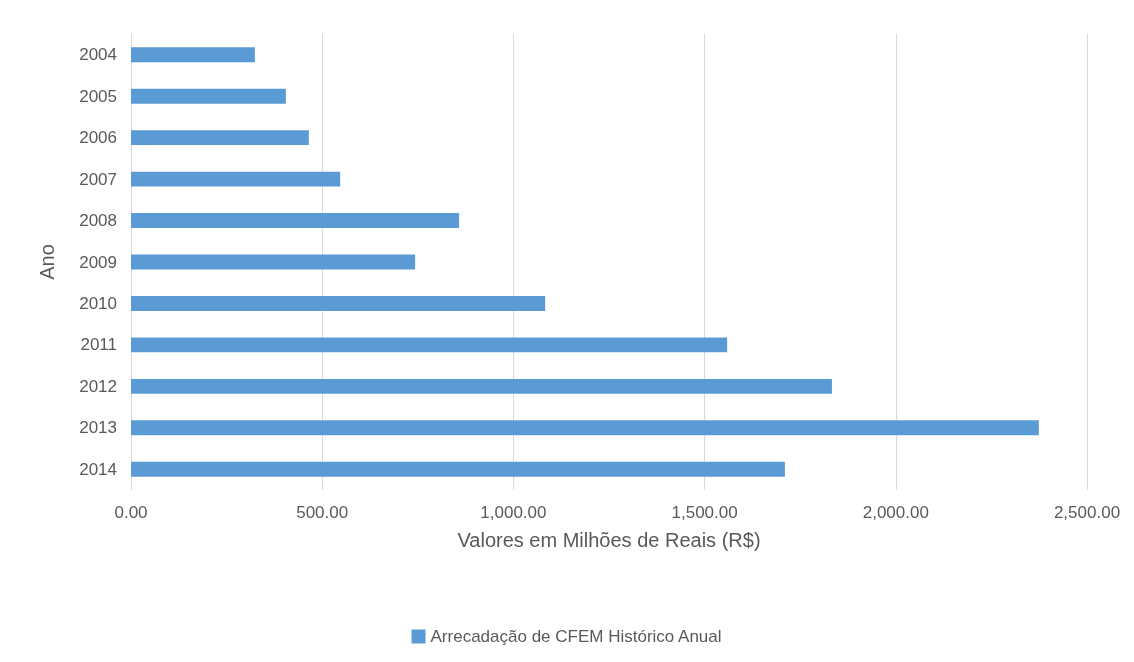 The image size is (1134, 662). Describe the element at coordinates (704, 512) in the screenshot. I see `x-tick-label: 1,500.00` at that location.